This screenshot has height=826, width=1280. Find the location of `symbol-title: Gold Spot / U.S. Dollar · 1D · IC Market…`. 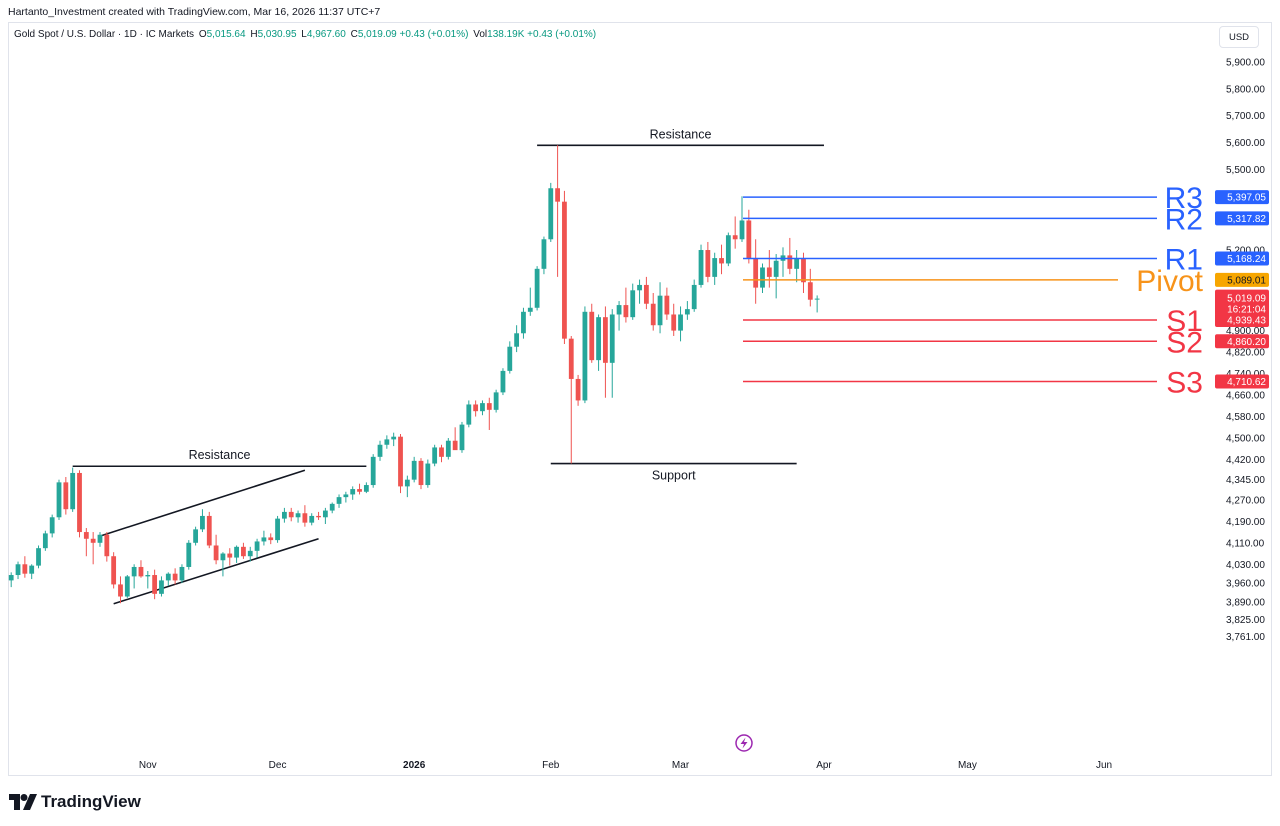

symbol-title: Gold Spot / U.S. Dollar · 1D · IC Market… is located at coordinates (104, 34).